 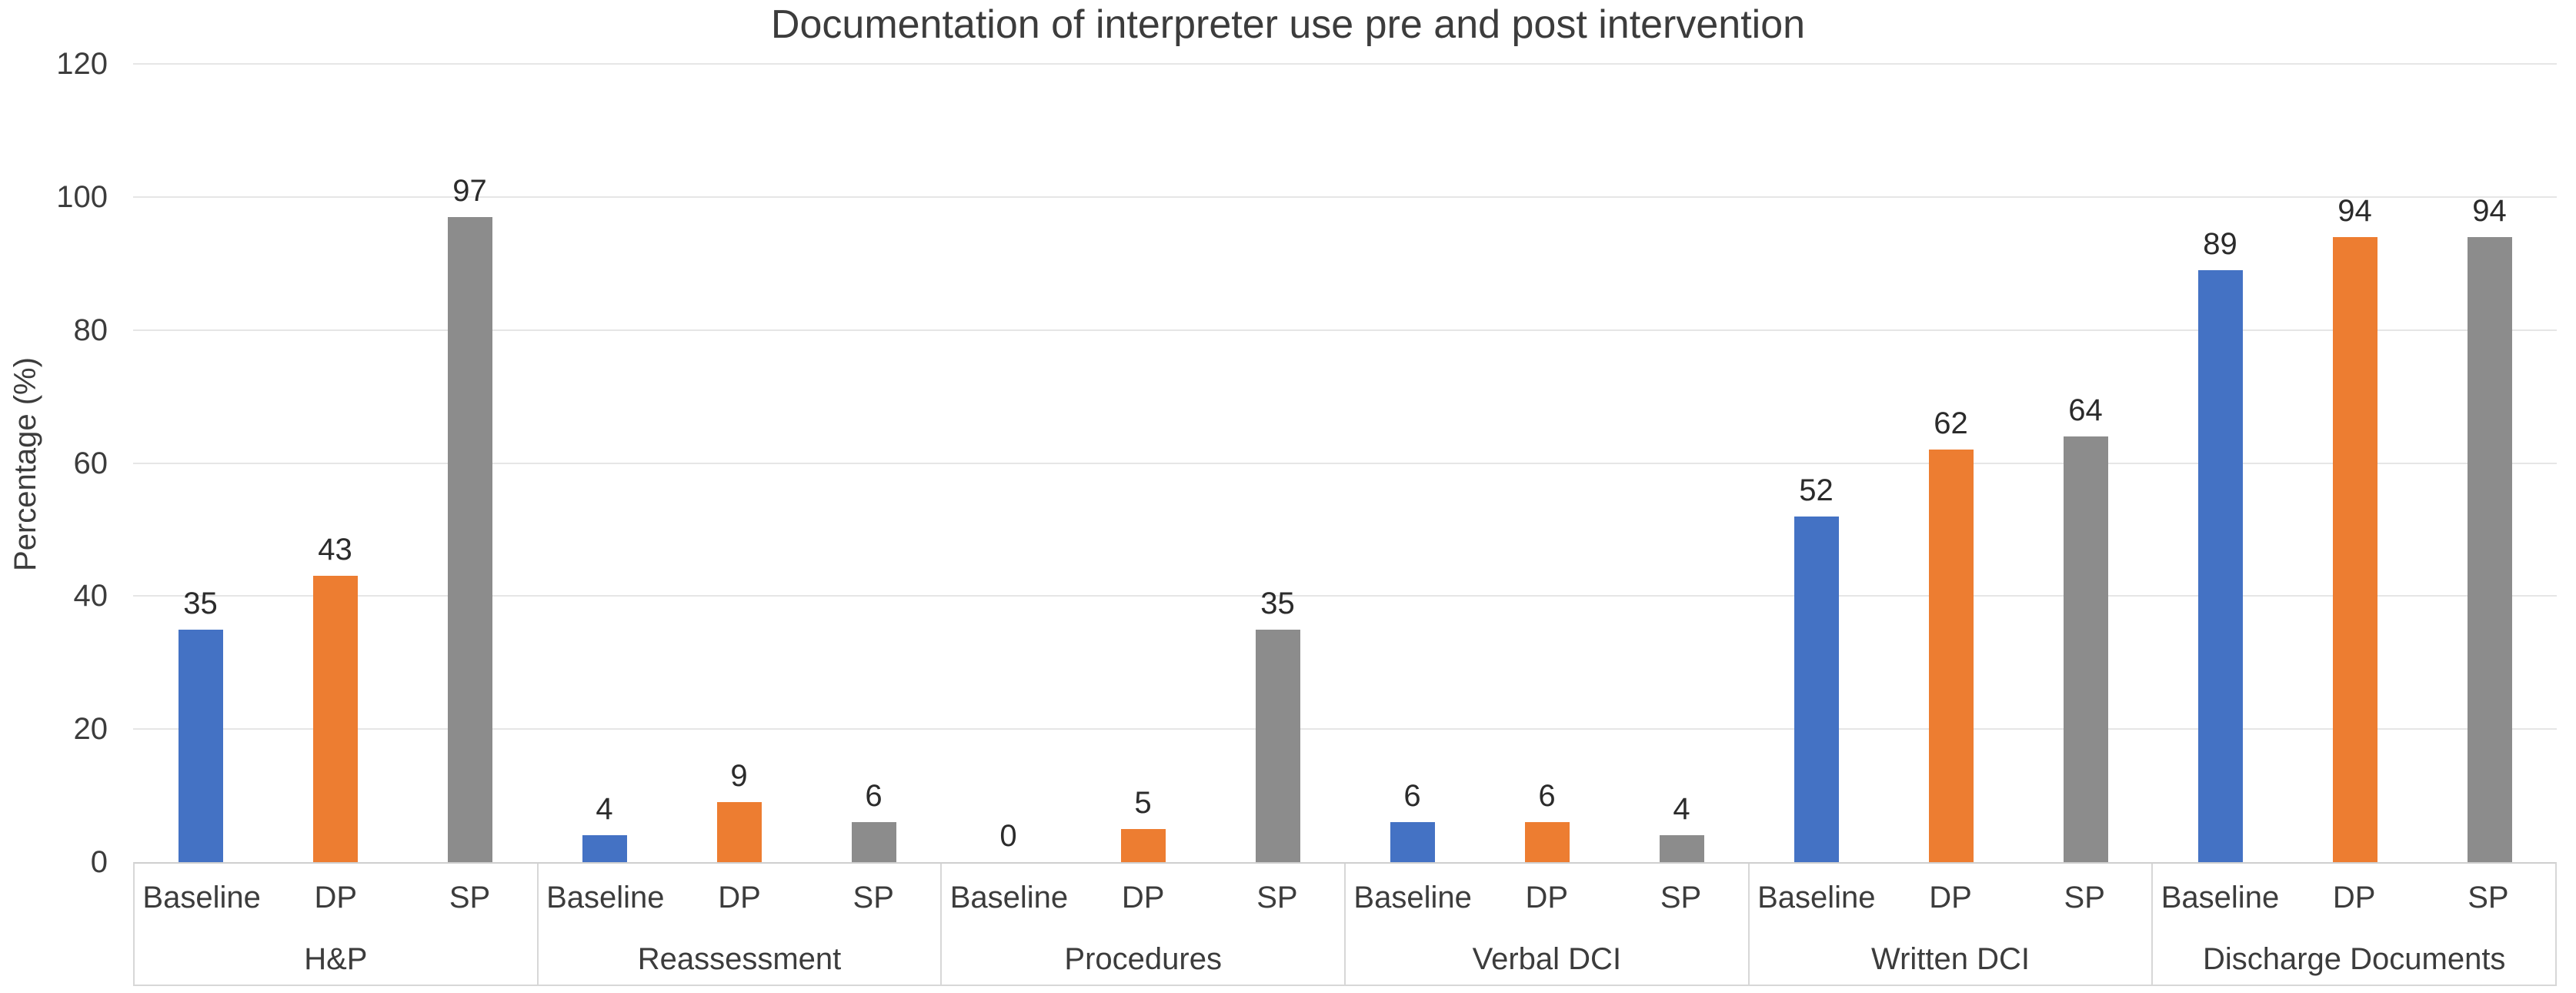 I want to click on group-label: Reassessment, so click(x=740, y=959).